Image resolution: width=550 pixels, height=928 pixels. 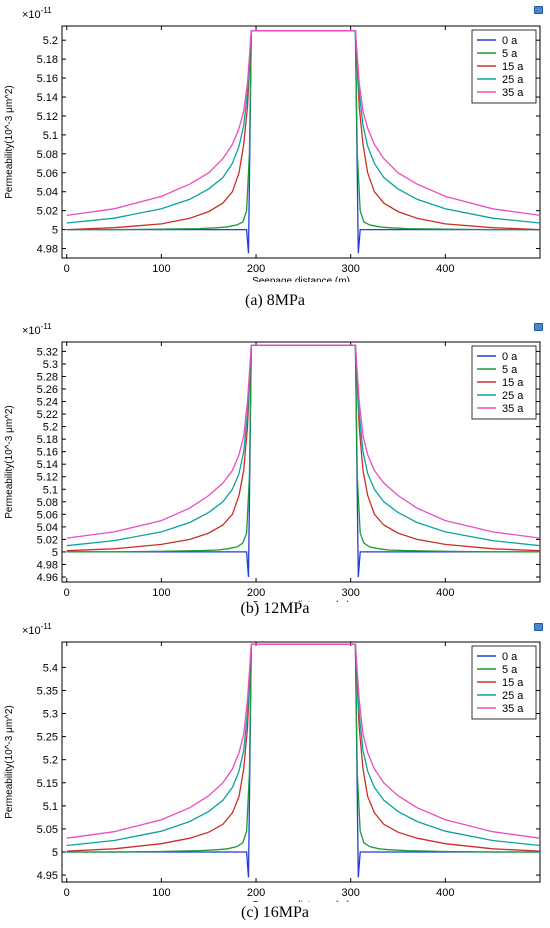 What do you see at coordinates (50, 668) in the screenshot?
I see `y-tick-label: 5.4` at bounding box center [50, 668].